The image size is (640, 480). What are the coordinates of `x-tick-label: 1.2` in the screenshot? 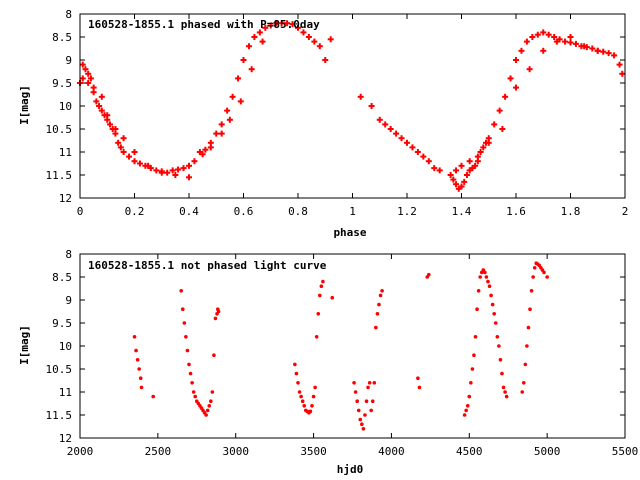 It's located at (407, 211).